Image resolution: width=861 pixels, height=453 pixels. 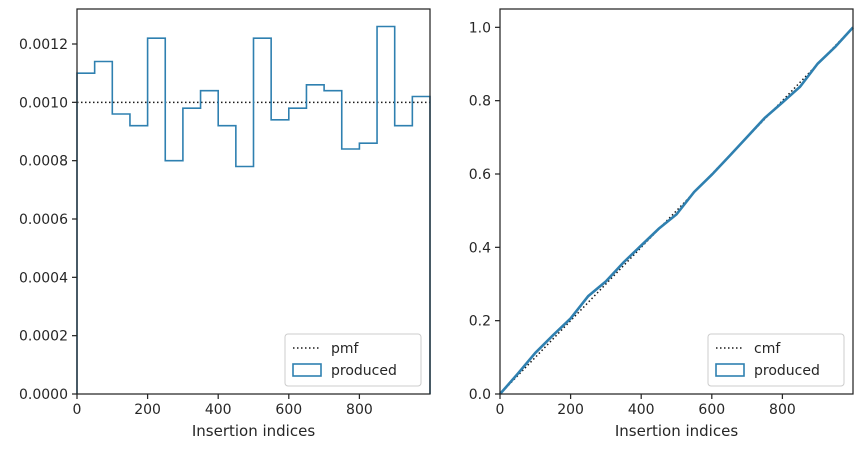 I want to click on cmf-chart-y-tick-label: 0.0, so click(x=480, y=395).